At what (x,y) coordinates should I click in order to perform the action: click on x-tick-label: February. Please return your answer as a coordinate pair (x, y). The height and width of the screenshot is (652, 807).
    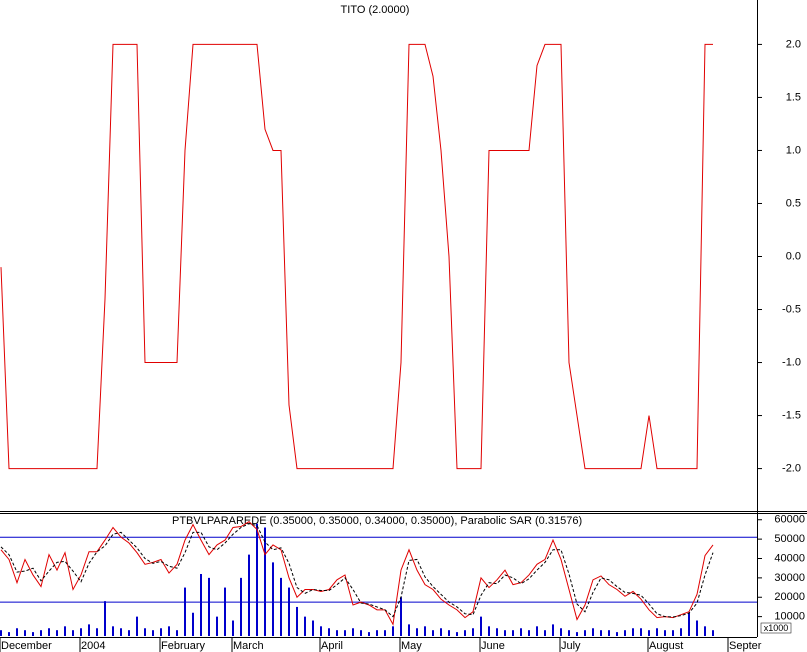
    Looking at the image, I should click on (183, 646).